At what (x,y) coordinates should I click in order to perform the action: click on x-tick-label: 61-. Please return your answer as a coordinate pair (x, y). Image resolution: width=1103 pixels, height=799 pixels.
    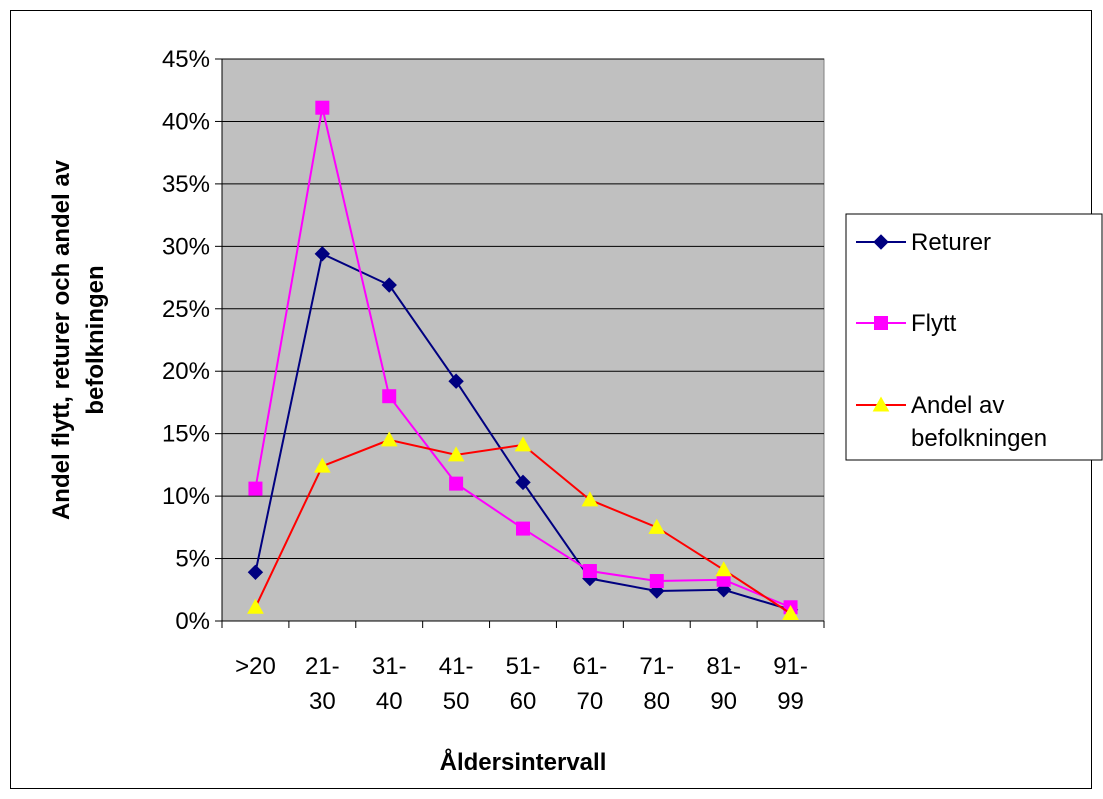
    Looking at the image, I should click on (590, 666).